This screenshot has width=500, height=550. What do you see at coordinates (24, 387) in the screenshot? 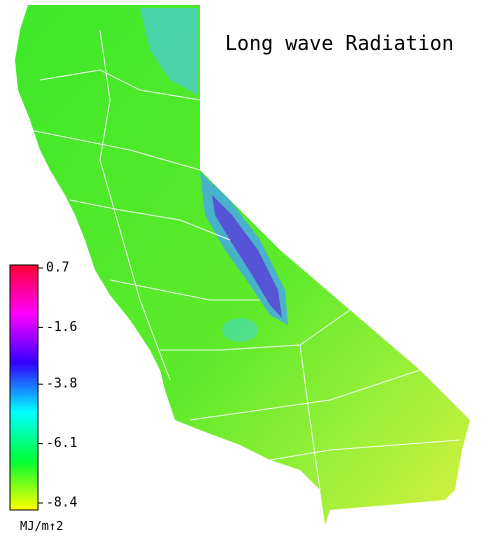
I see `colorbar-ramp` at bounding box center [24, 387].